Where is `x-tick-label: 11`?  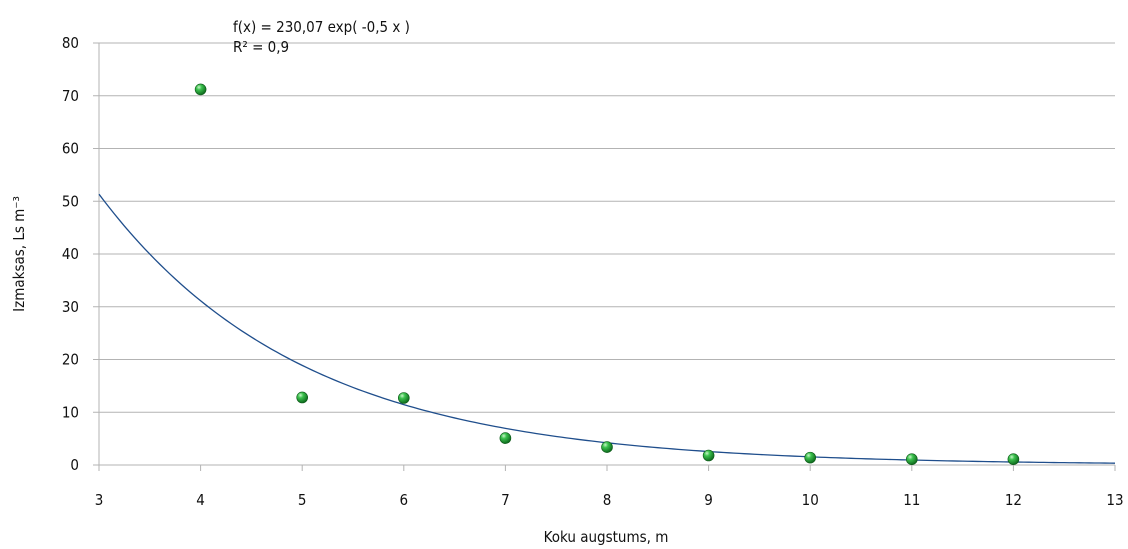
x-tick-label: 11 is located at coordinates (911, 500).